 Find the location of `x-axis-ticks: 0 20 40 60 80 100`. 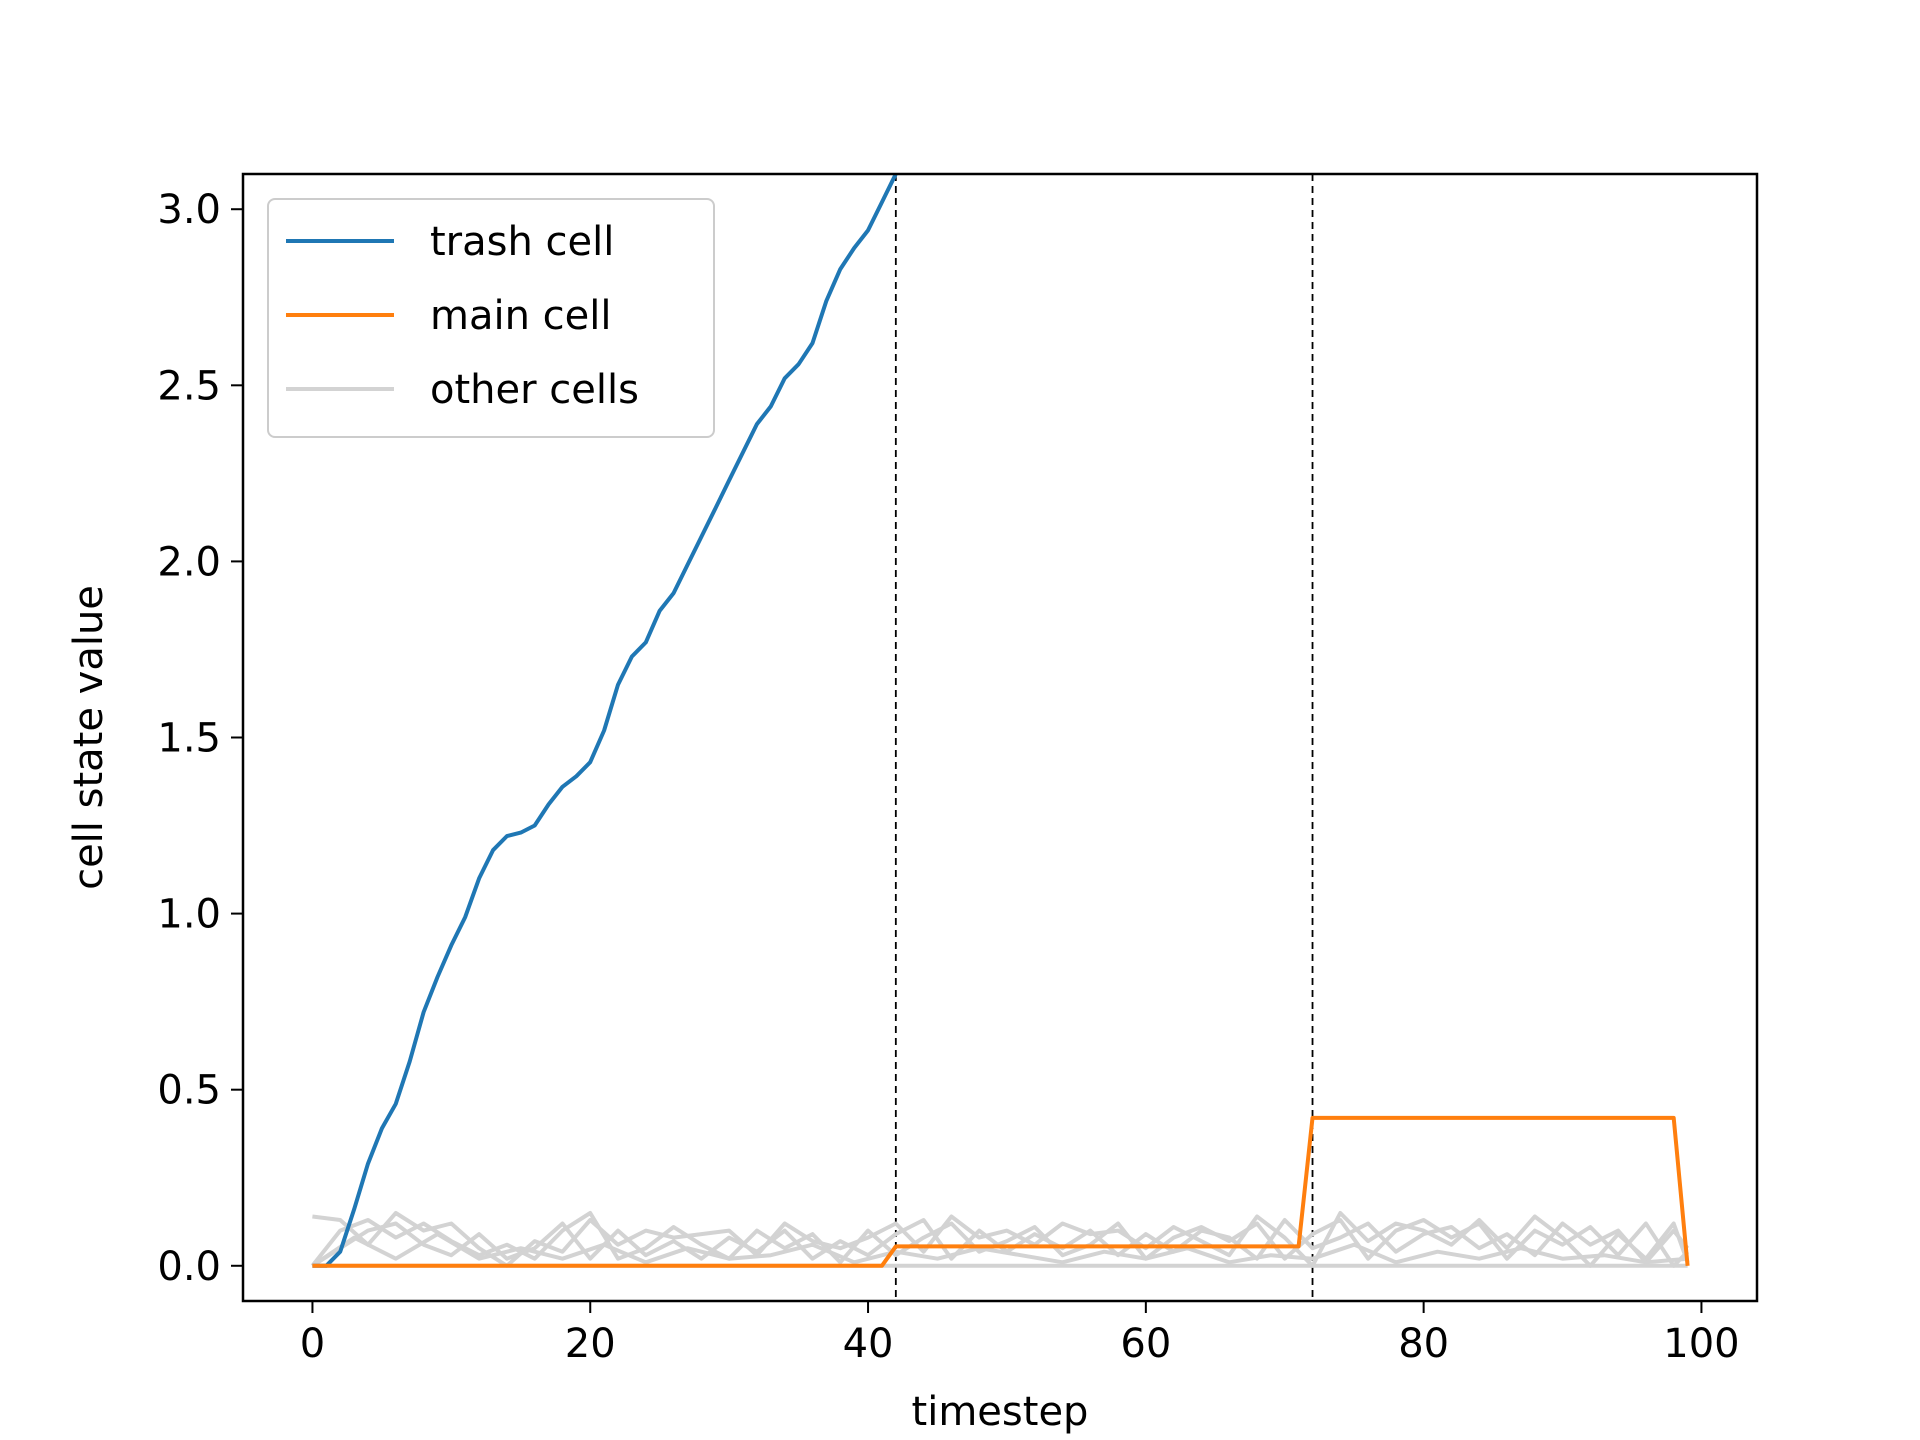

x-axis-ticks: 0 20 40 60 80 100 is located at coordinates (1020, 1334).